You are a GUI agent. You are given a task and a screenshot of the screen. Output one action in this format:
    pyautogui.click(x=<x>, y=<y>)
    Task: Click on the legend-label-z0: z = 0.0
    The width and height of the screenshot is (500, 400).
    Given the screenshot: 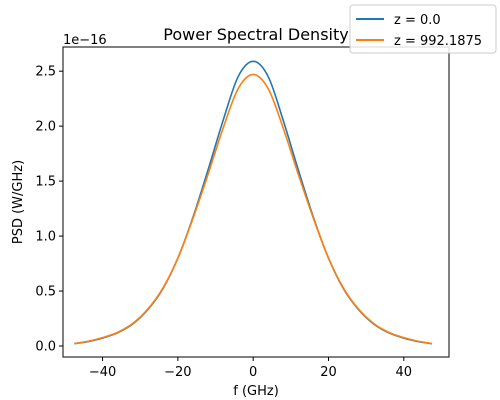 What is the action you would take?
    pyautogui.click(x=417, y=20)
    